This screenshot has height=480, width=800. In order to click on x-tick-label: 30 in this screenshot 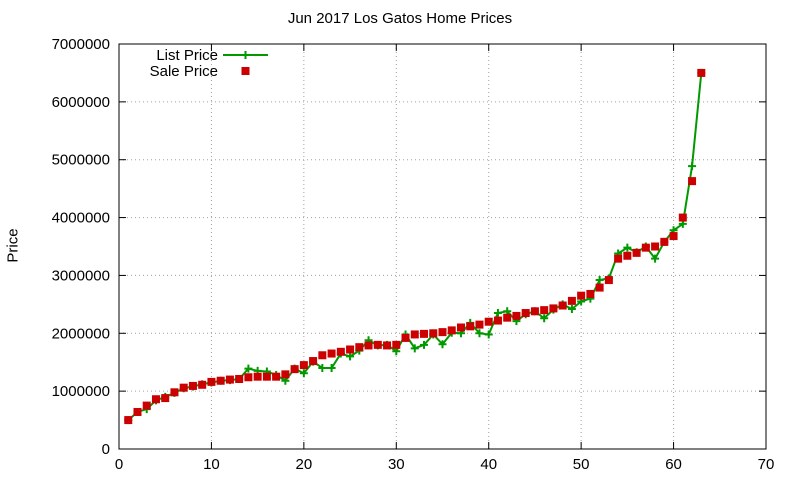, I will do `click(396, 464)`.